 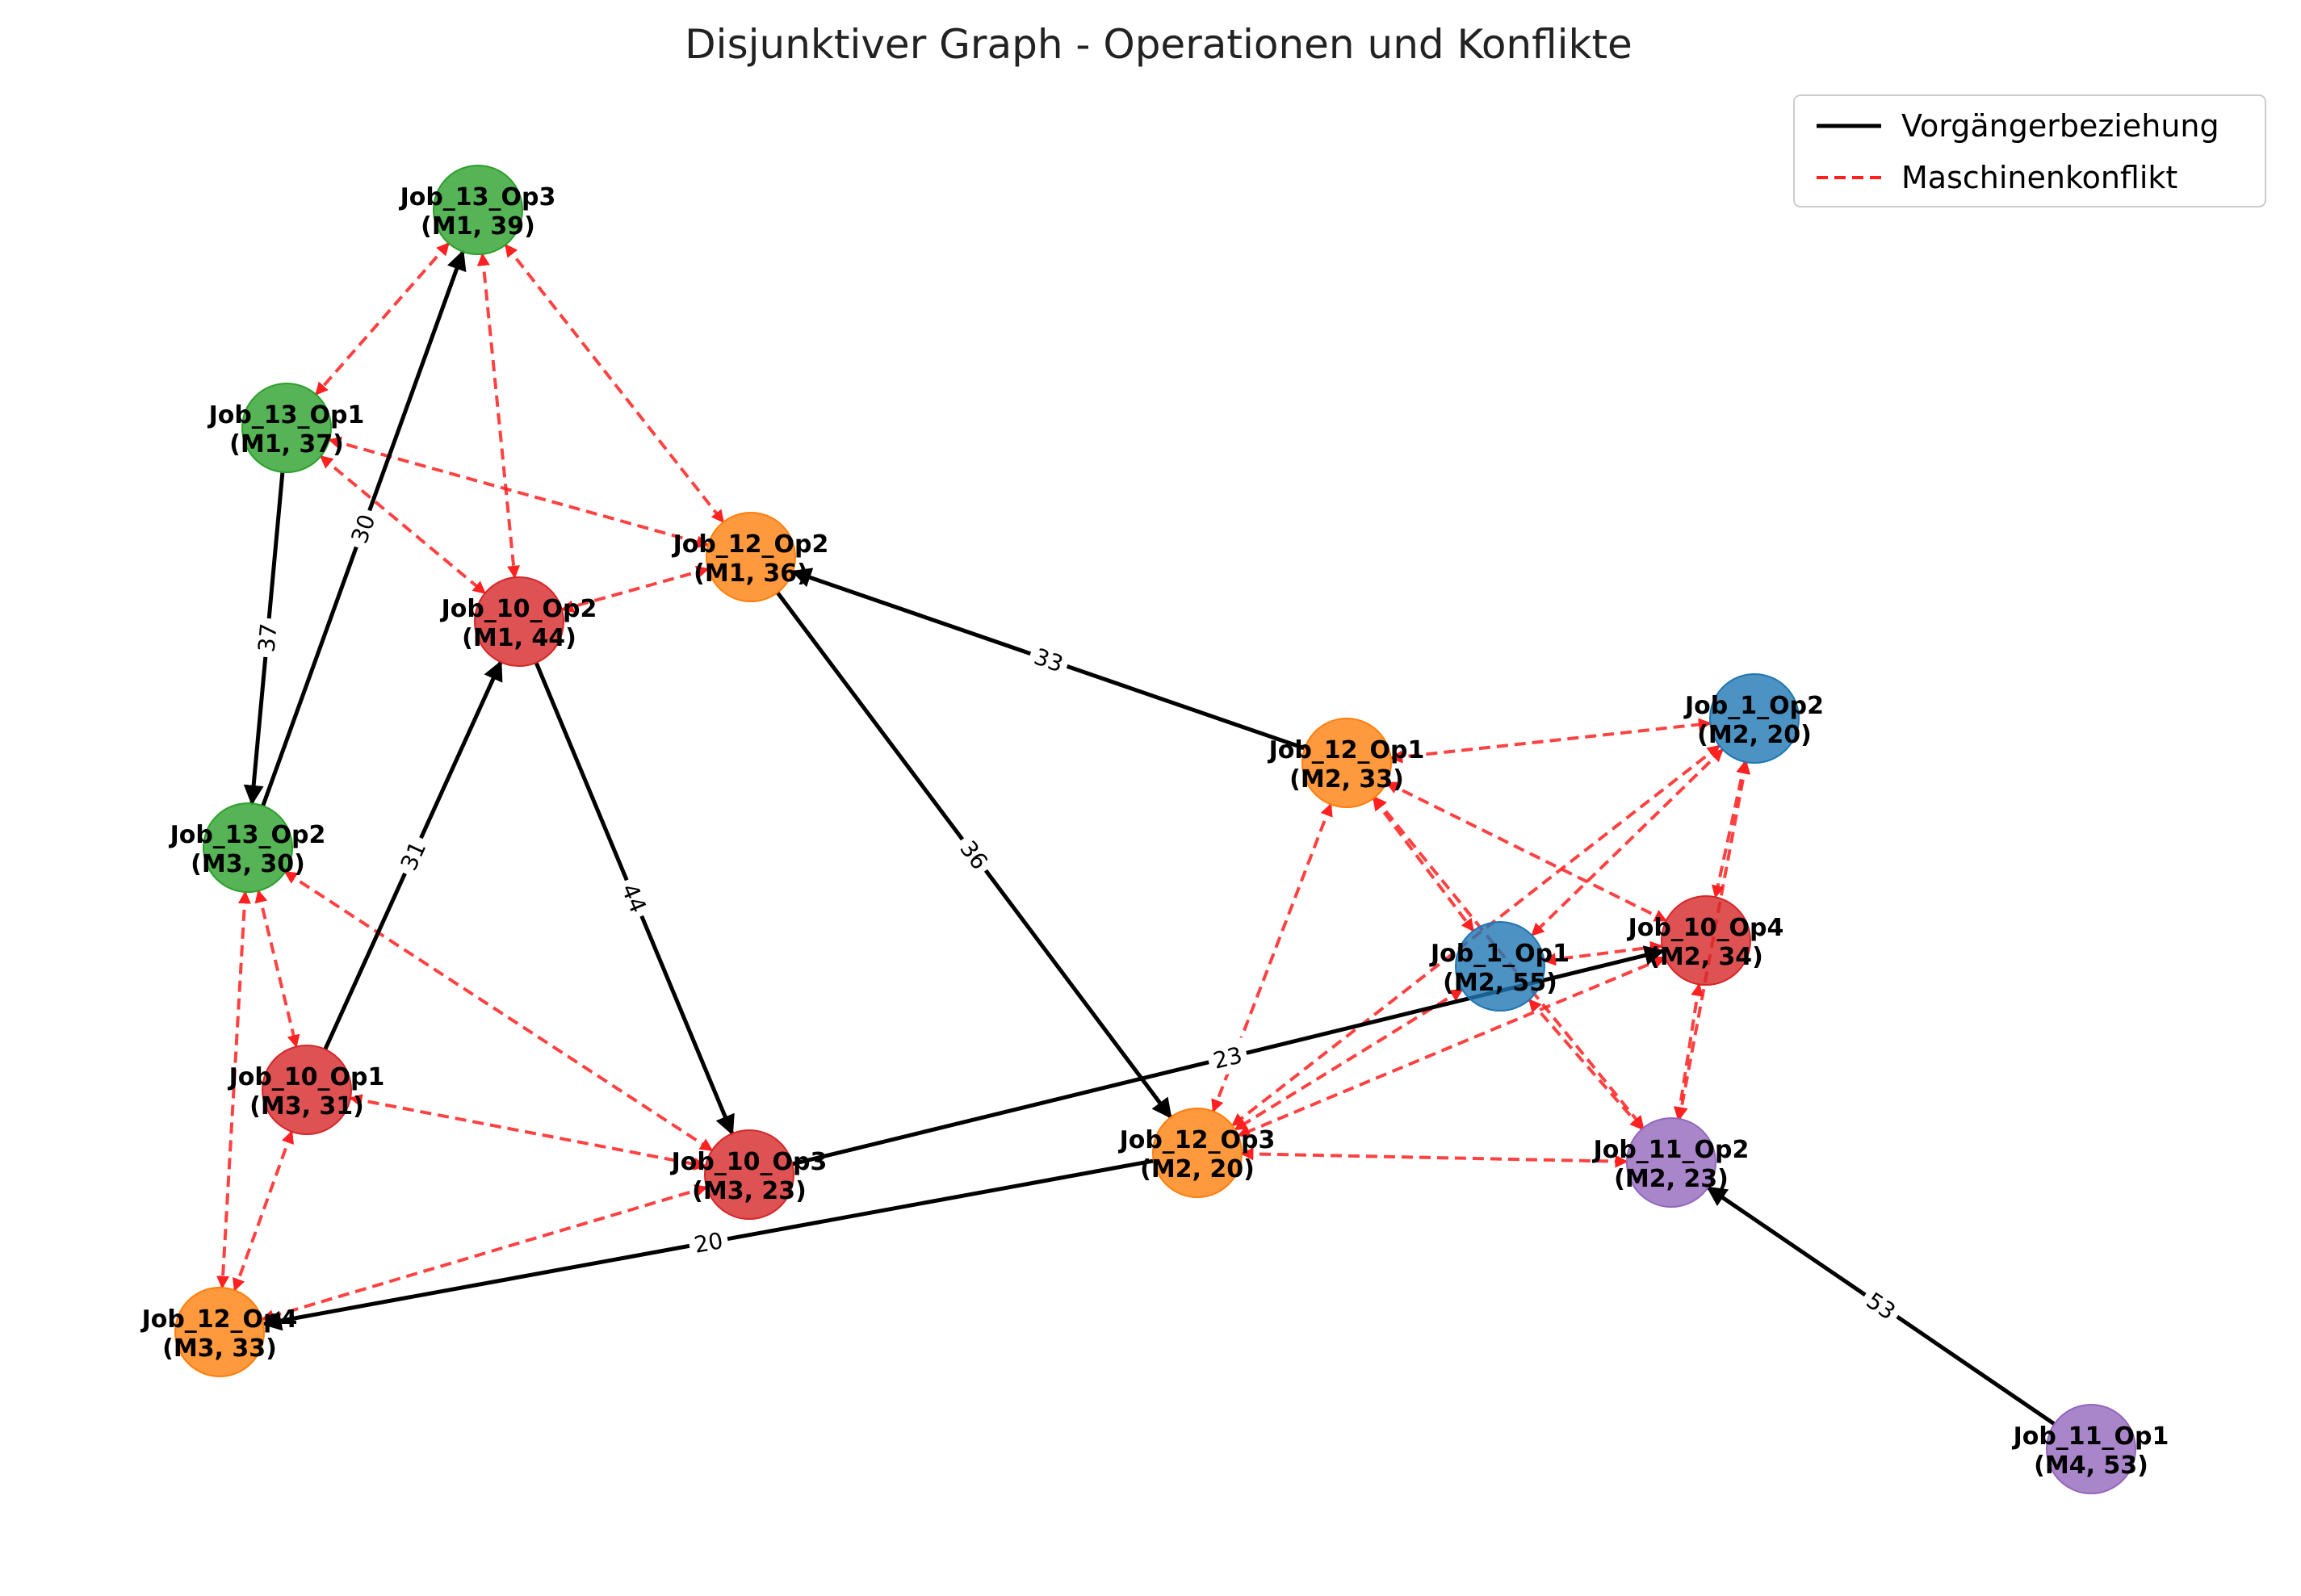 I want to click on conflict-edge-Job_1_Op1-Job_11_Op2, so click(x=1586, y=1064).